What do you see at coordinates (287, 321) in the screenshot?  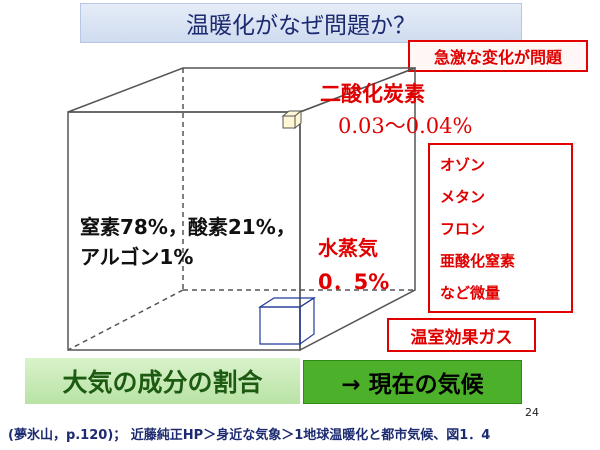 I see `water-vapor-cube` at bounding box center [287, 321].